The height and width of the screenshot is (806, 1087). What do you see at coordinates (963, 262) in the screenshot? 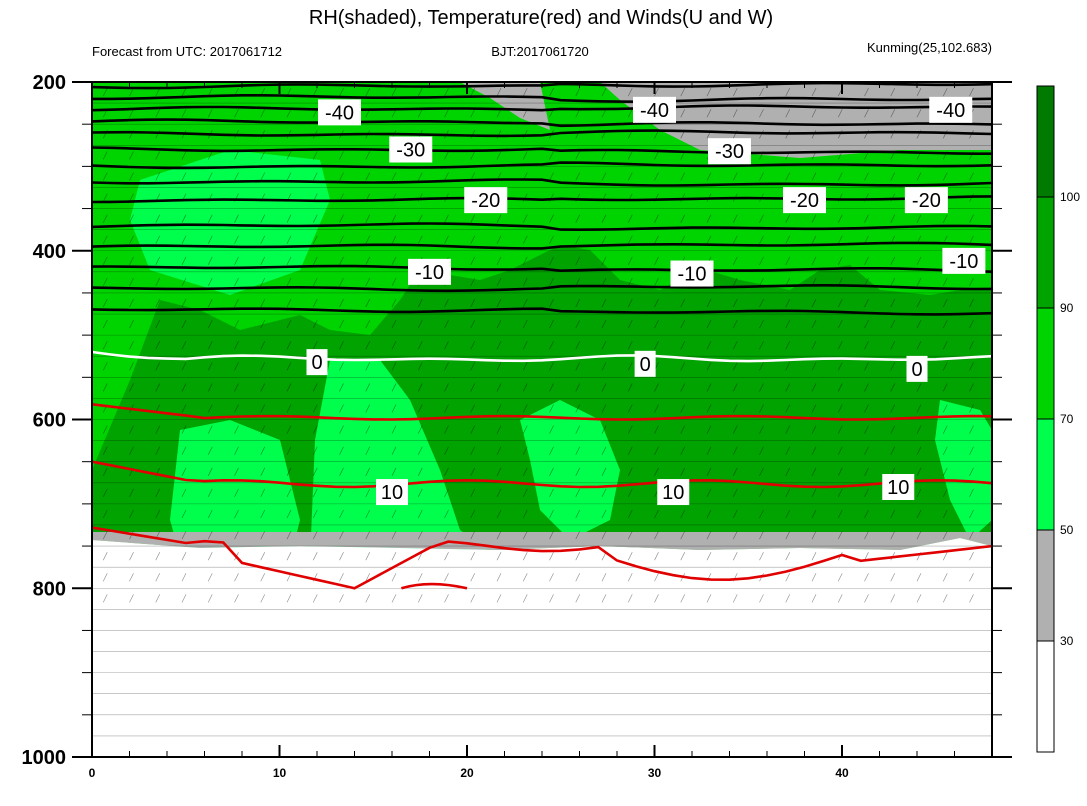
I see `isotherm-label-text: -10` at bounding box center [963, 262].